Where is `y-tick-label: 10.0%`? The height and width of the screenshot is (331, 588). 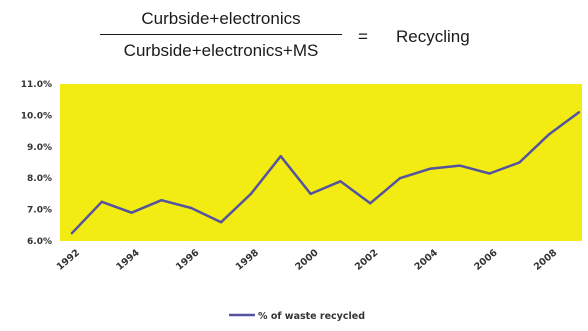
y-tick-label: 10.0% is located at coordinates (36, 116).